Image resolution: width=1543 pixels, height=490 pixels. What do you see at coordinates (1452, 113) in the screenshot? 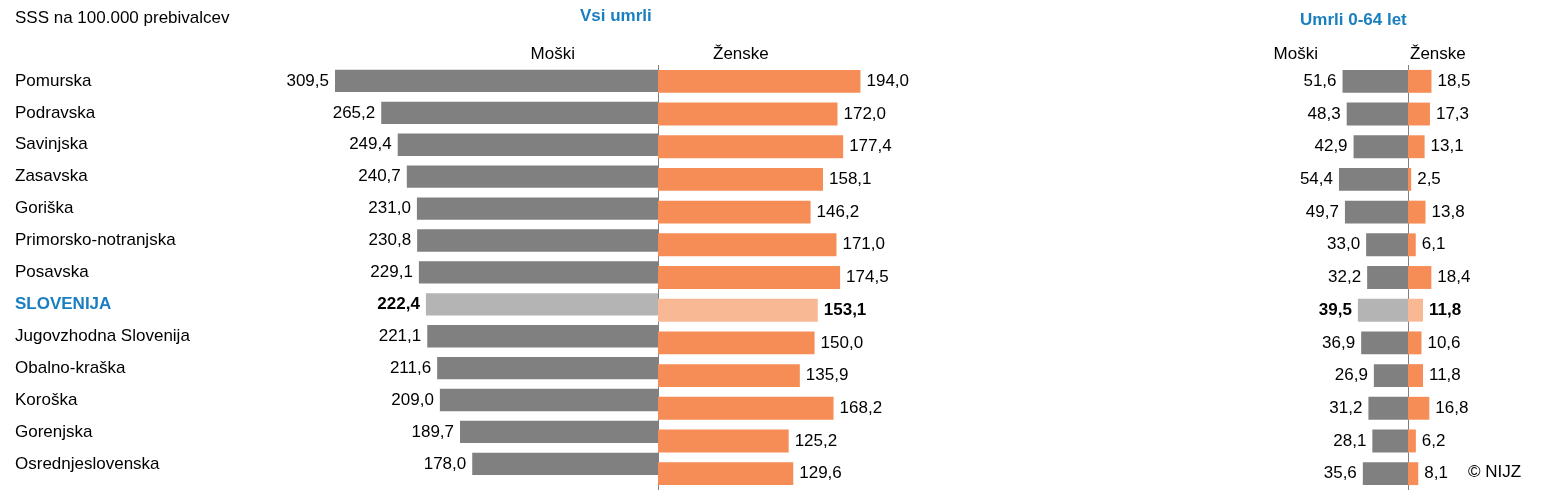
I see `data-label: 17,3` at bounding box center [1452, 113].